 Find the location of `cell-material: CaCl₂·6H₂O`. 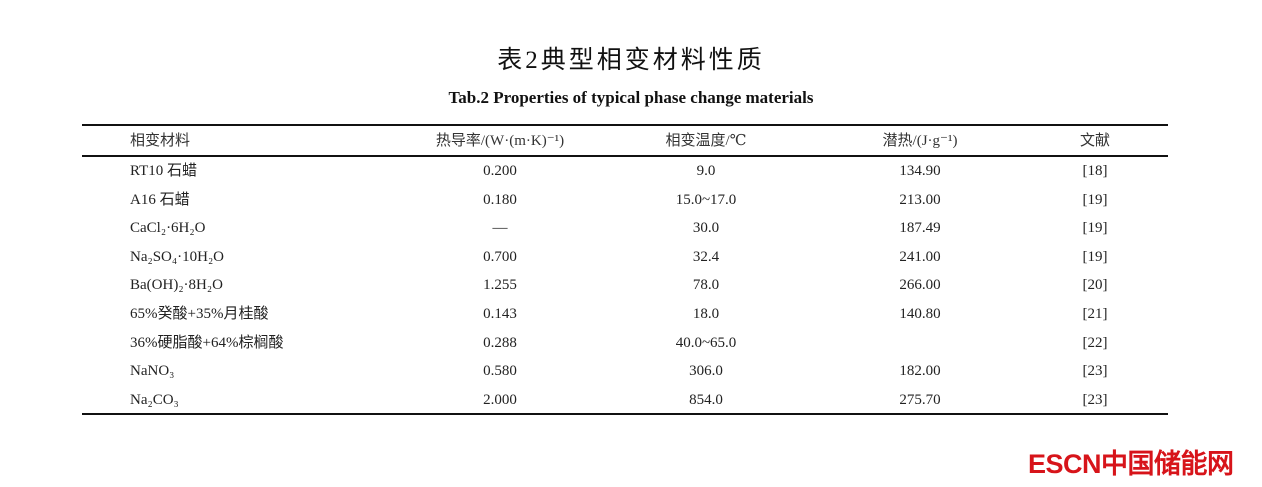

cell-material: CaCl₂·6H₂O is located at coordinates (168, 228).